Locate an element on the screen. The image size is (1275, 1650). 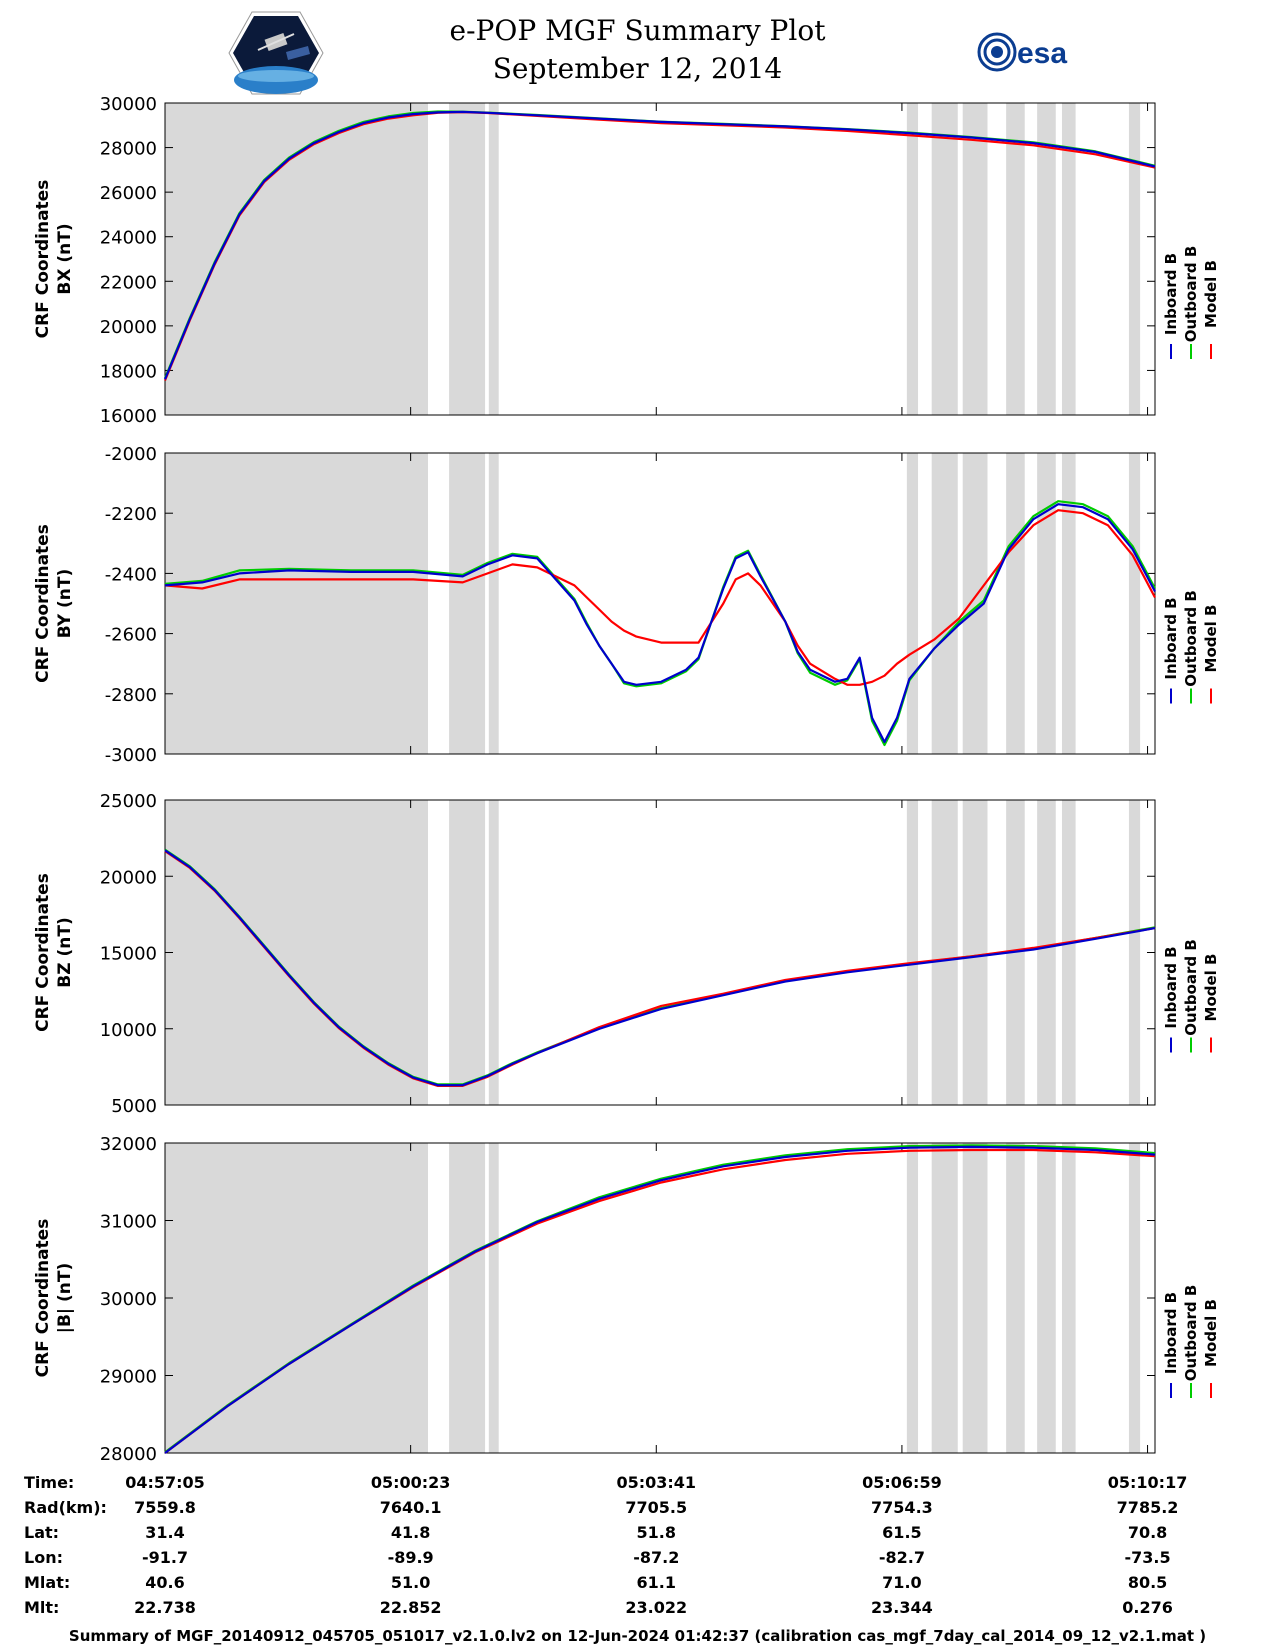
y-tick-label: -2200 is located at coordinates (131, 514).